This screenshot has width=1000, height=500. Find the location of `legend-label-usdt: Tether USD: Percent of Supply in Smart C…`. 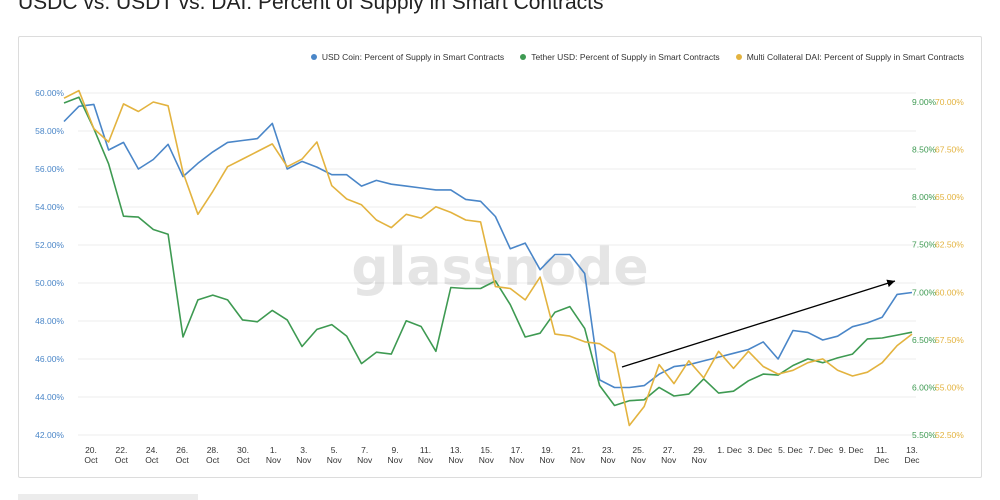

legend-label-usdt: Tether USD: Percent of Supply in Smart C… is located at coordinates (625, 57).